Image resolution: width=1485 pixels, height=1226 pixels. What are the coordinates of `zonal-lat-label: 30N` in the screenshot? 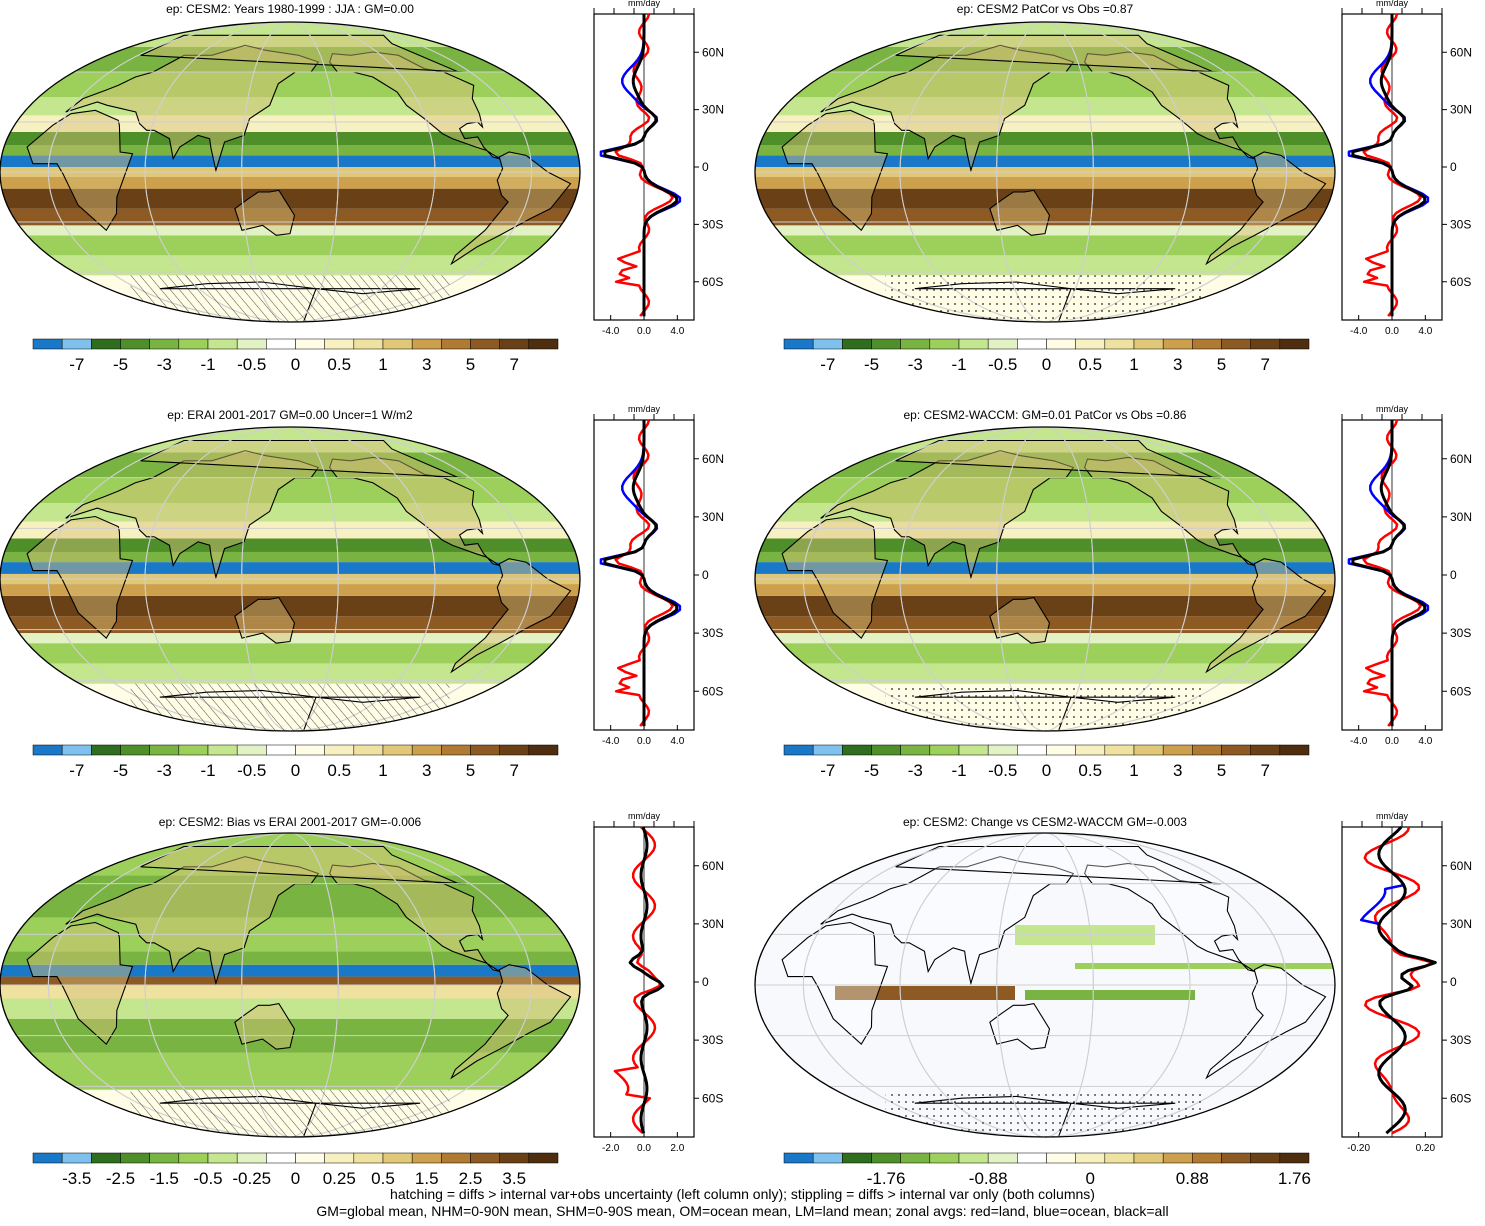 It's located at (1461, 517).